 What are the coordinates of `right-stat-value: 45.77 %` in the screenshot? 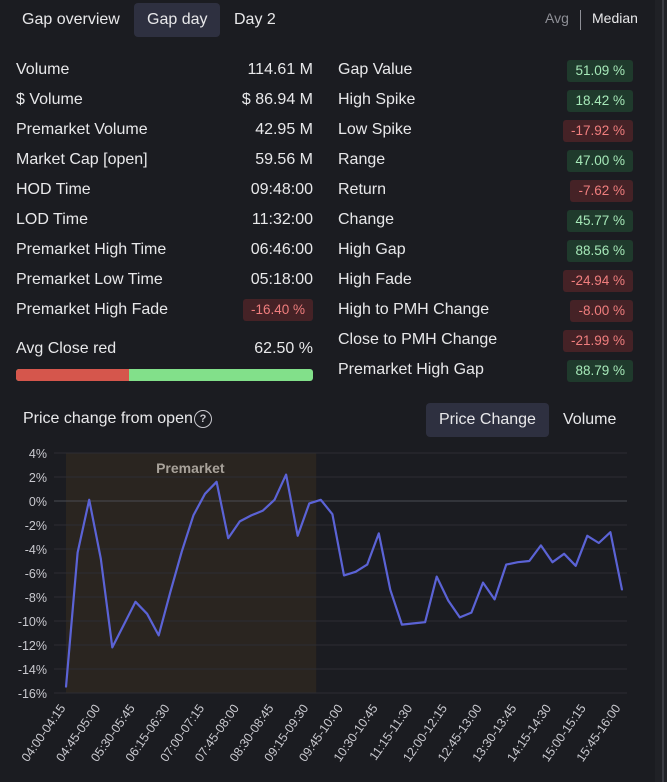 It's located at (600, 221).